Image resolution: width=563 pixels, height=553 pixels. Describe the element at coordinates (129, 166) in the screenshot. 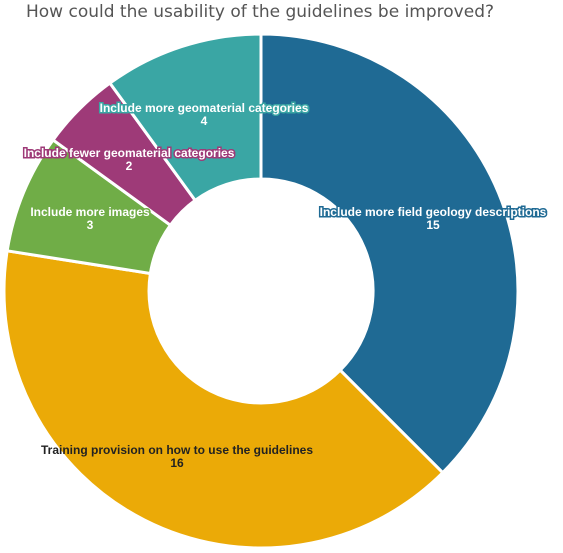

I see `slice-value-include-fewer-geomaterial-categories: 2` at that location.